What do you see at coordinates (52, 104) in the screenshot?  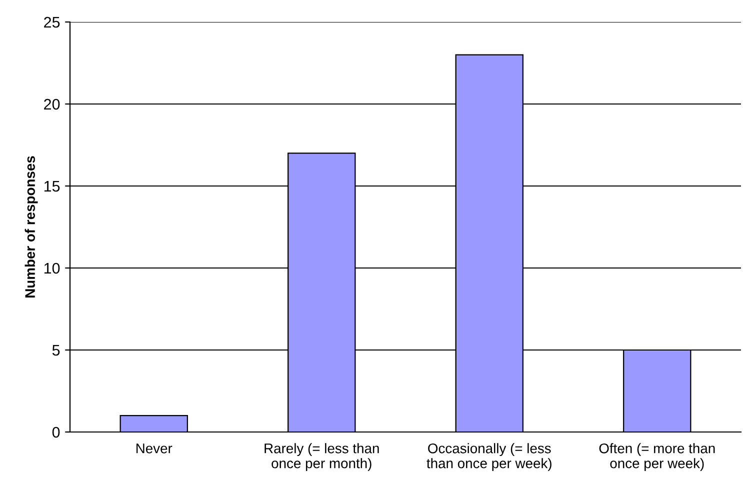 I see `y-tick-label: 20` at bounding box center [52, 104].